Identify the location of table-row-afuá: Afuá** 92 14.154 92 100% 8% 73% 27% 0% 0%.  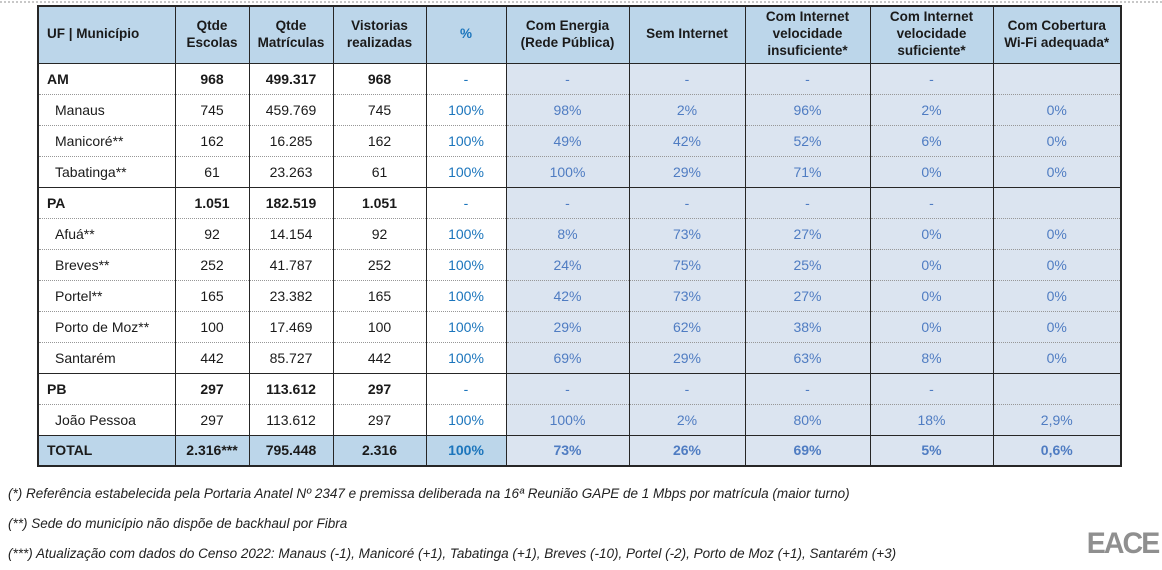
(579, 233).